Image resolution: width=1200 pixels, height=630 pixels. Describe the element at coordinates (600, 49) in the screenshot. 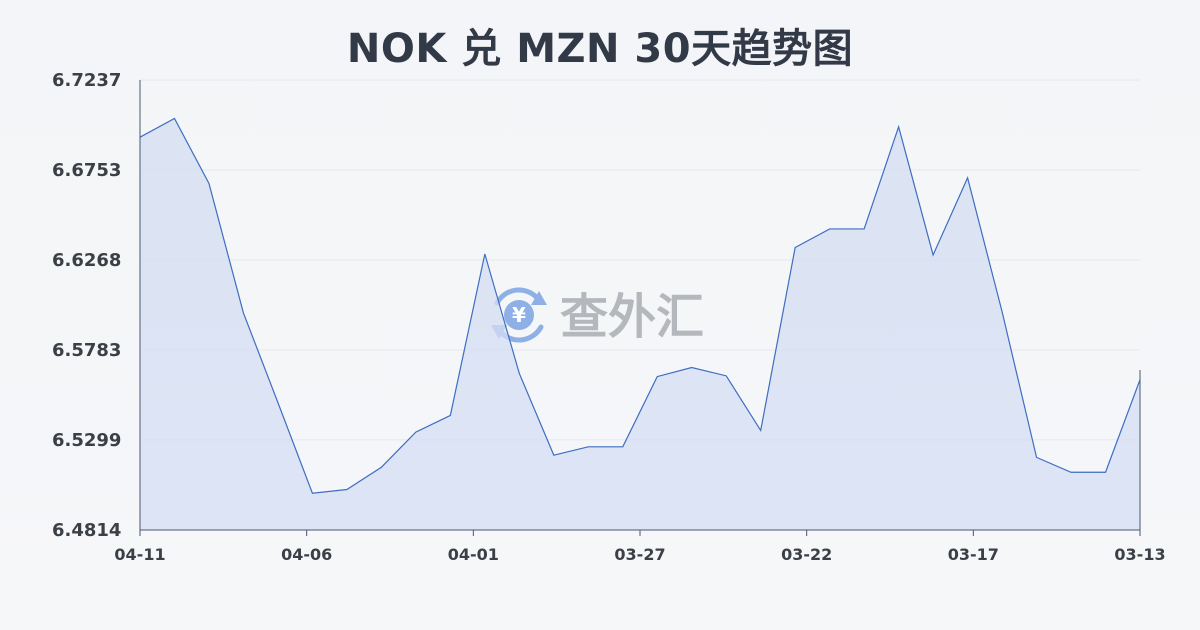

I see `chart-title: NOK 兑 MZN 30天趋势图` at that location.